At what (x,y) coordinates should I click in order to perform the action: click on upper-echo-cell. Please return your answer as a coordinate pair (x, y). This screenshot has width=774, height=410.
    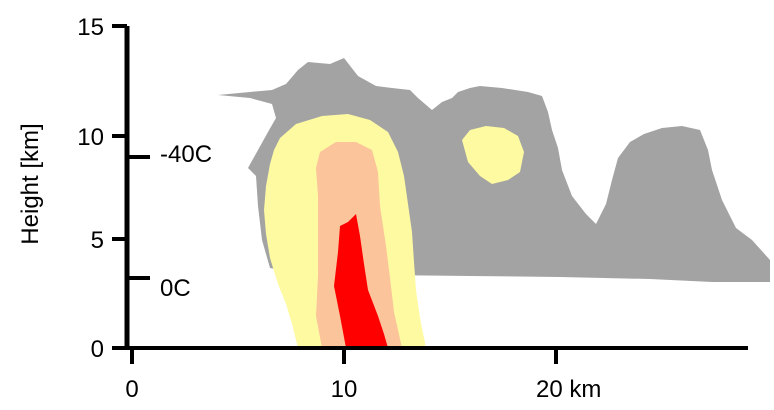
    Looking at the image, I should click on (493, 155).